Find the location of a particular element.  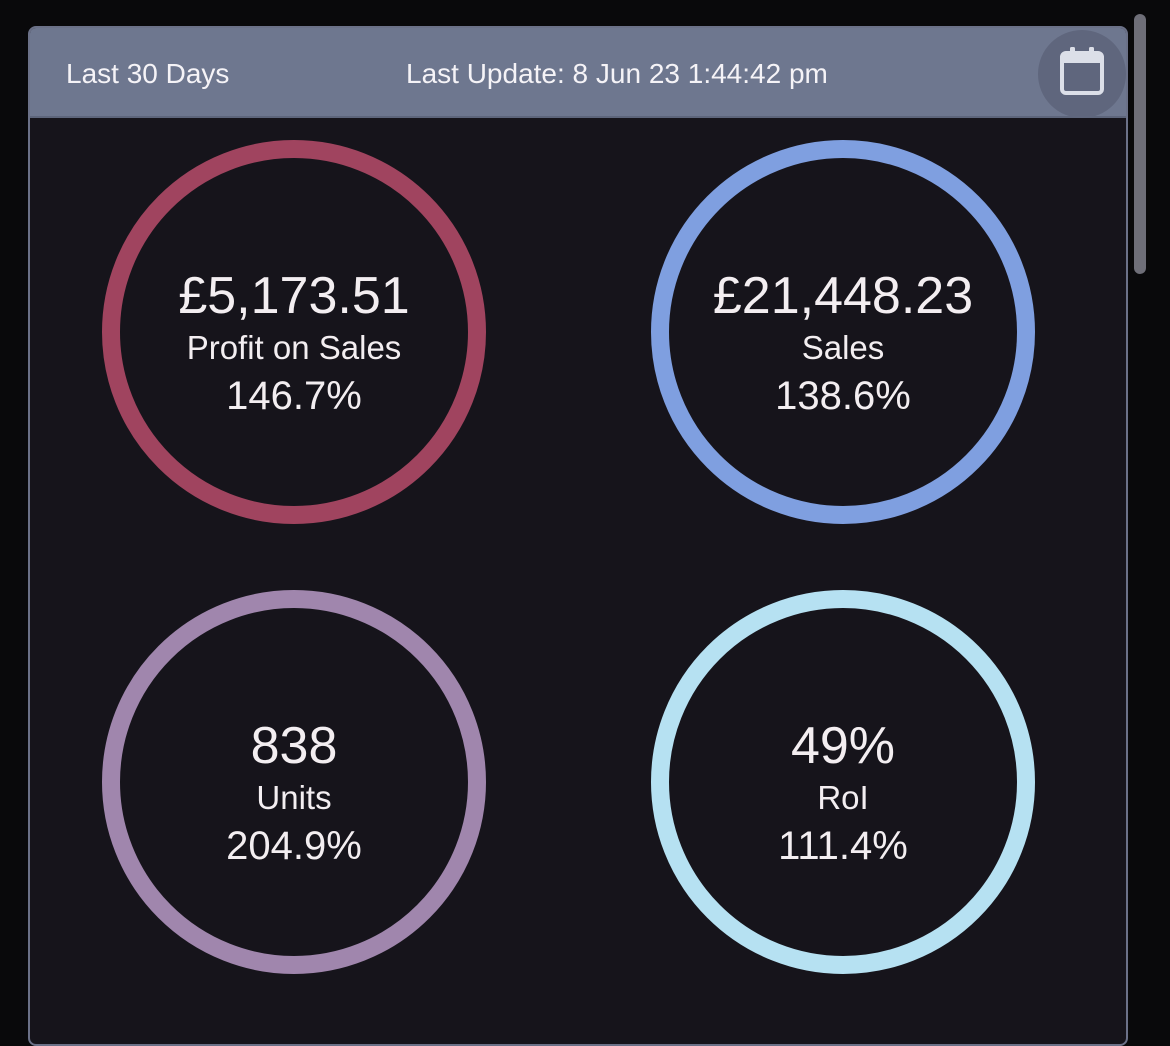

last-update-label: Last Update: 8 Jun 23 1:44:42 pm is located at coordinates (617, 73).